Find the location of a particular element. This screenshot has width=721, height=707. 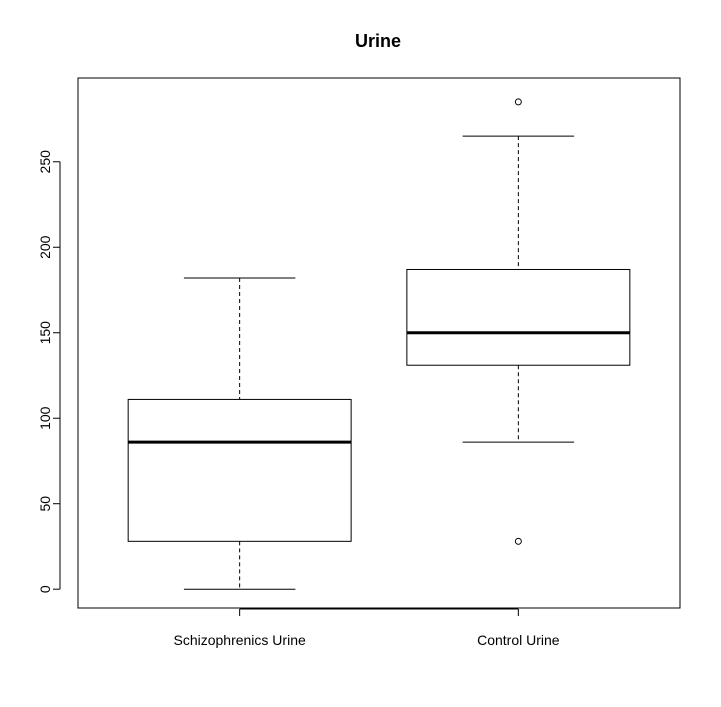

y-tick-label: 50 is located at coordinates (45, 504).